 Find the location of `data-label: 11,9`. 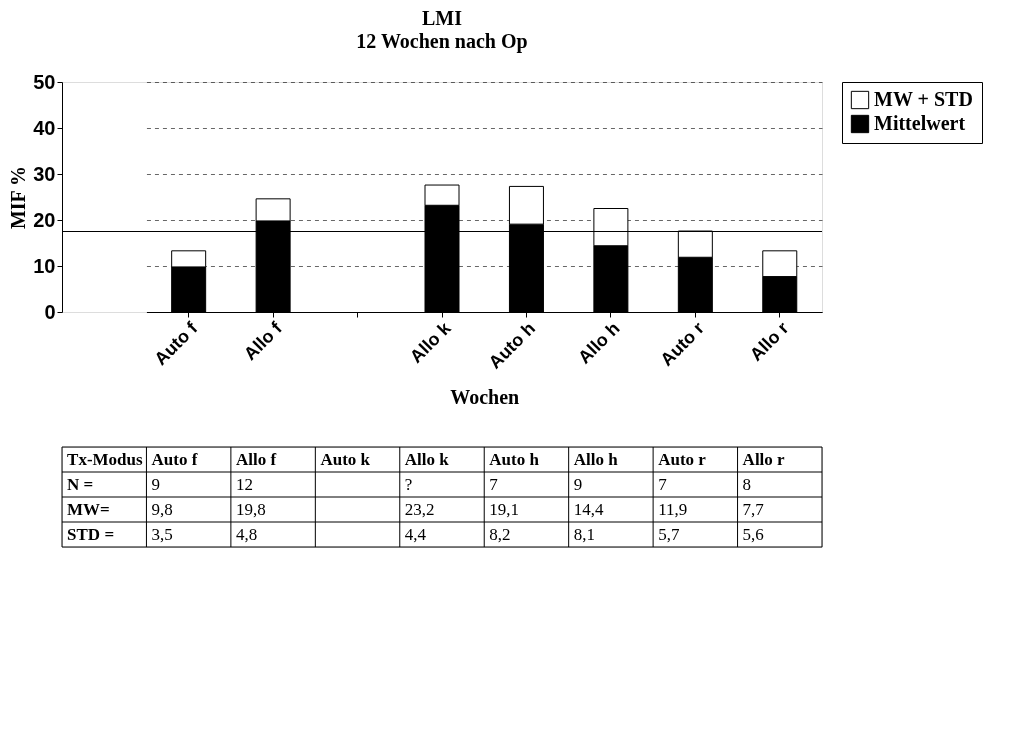

data-label: 11,9 is located at coordinates (673, 509).